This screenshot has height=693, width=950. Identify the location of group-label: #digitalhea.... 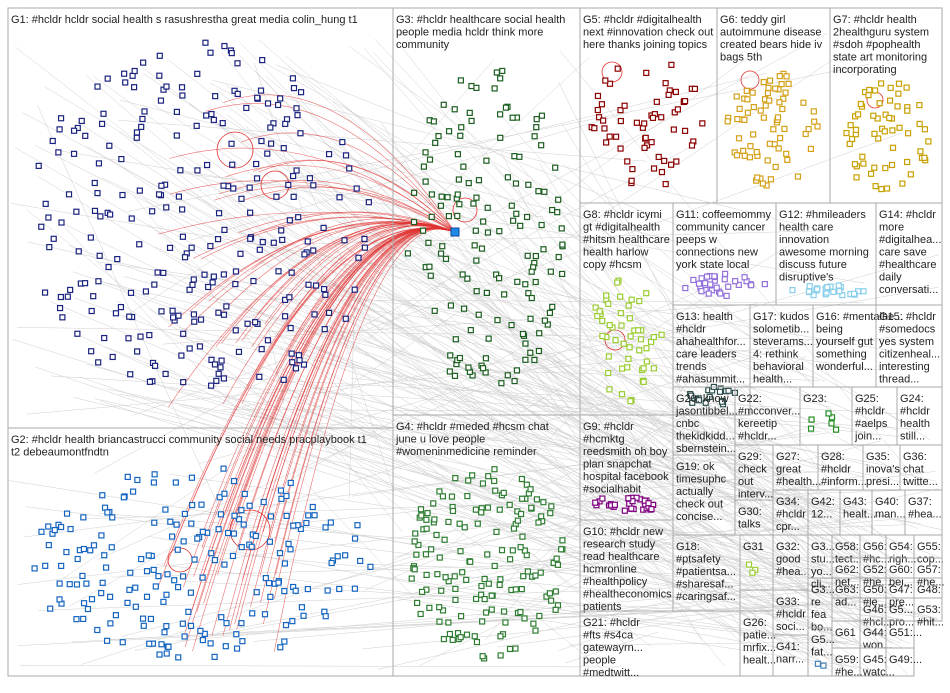
(910, 240).